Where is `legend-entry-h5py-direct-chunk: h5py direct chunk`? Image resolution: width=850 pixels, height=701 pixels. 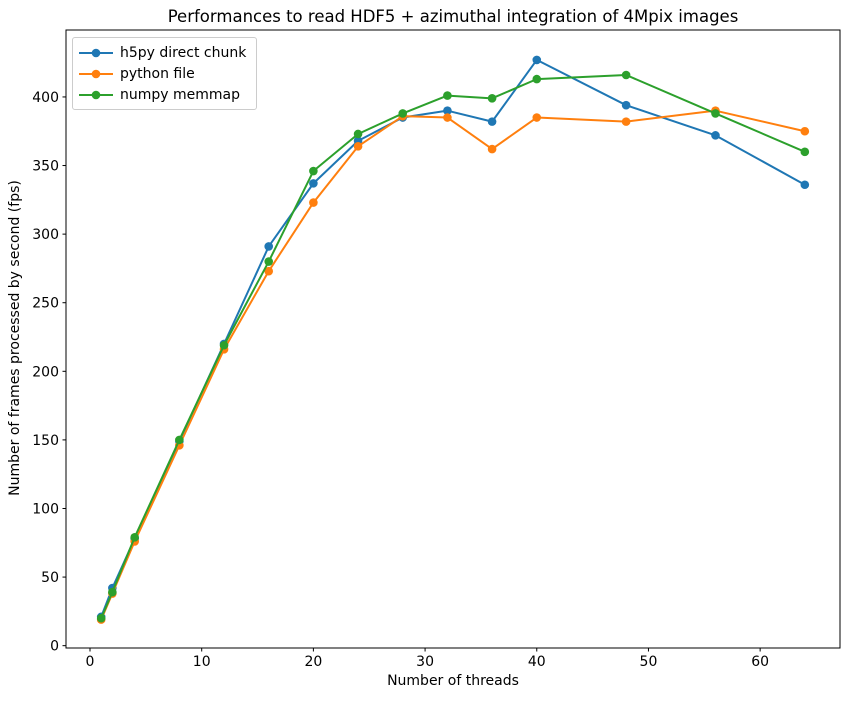
legend-entry-h5py-direct-chunk: h5py direct chunk is located at coordinates (162, 52).